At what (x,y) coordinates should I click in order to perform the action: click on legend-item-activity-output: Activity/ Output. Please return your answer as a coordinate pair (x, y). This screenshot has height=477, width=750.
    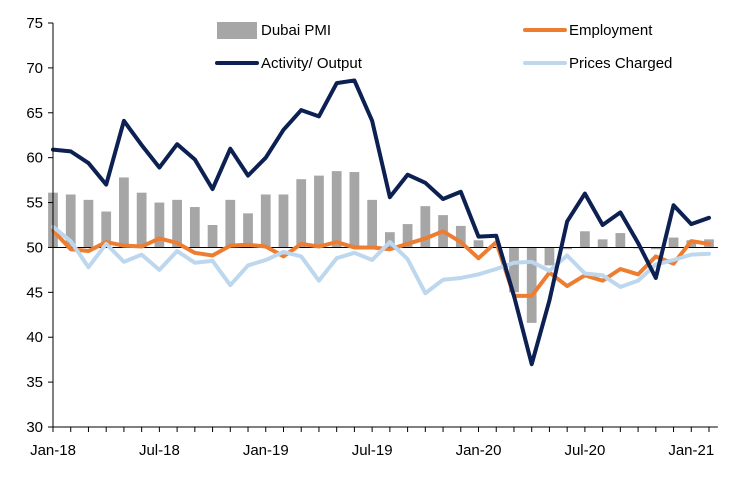
    Looking at the image, I should click on (289, 63).